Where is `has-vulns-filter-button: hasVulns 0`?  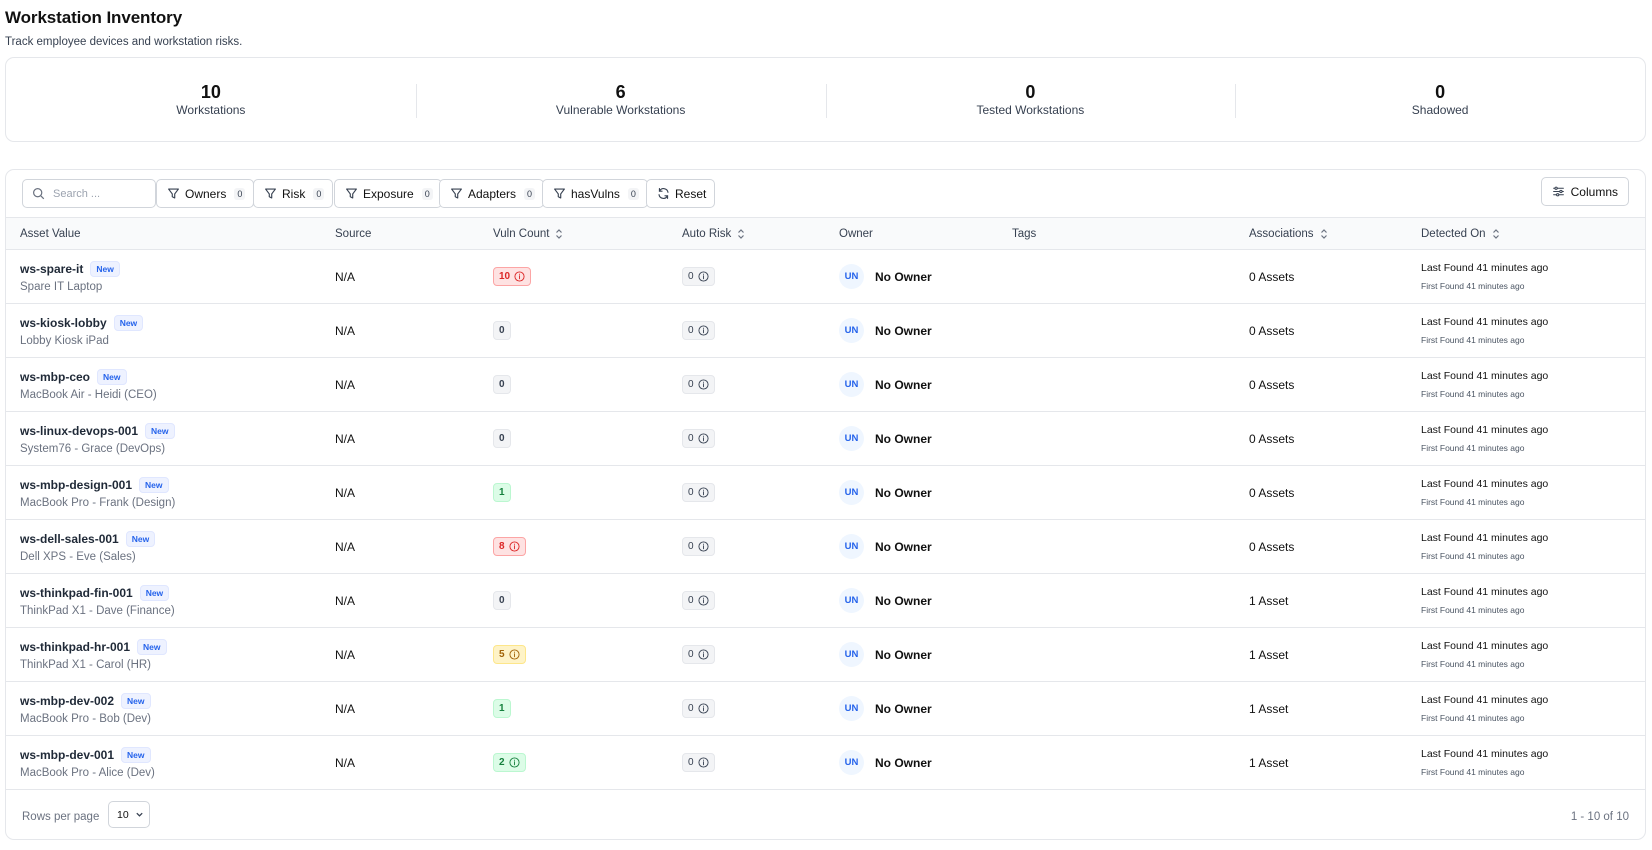
has-vulns-filter-button: hasVulns 0 is located at coordinates (595, 193).